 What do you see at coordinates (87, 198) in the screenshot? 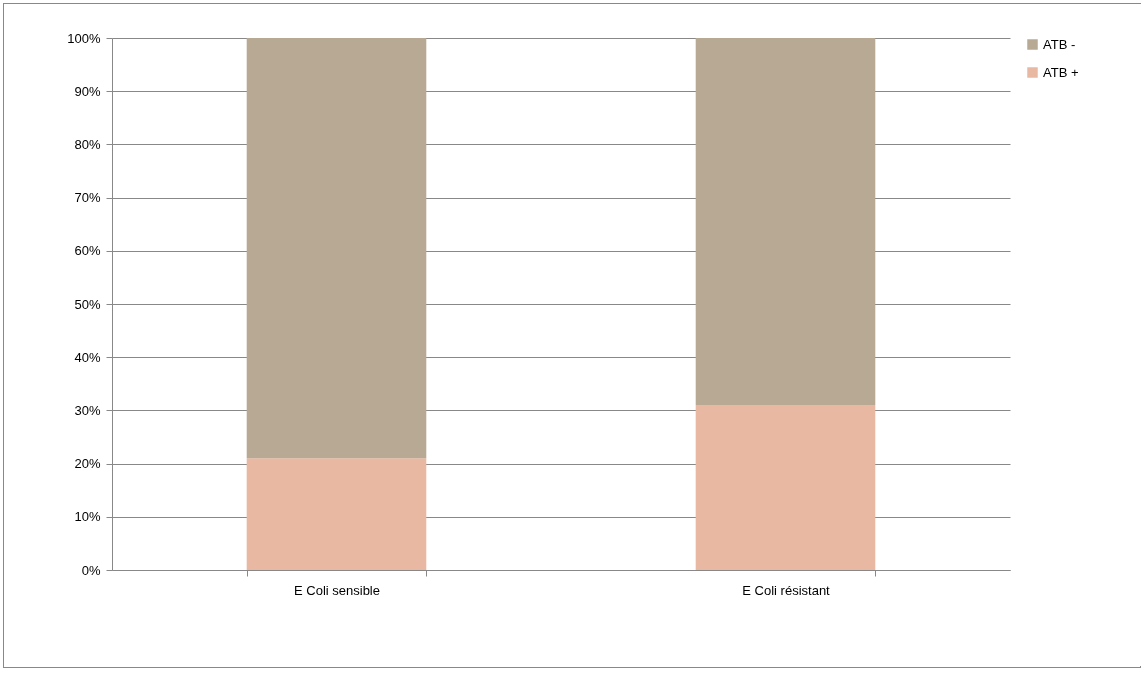
I see `y-tick-label: 70%` at bounding box center [87, 198].